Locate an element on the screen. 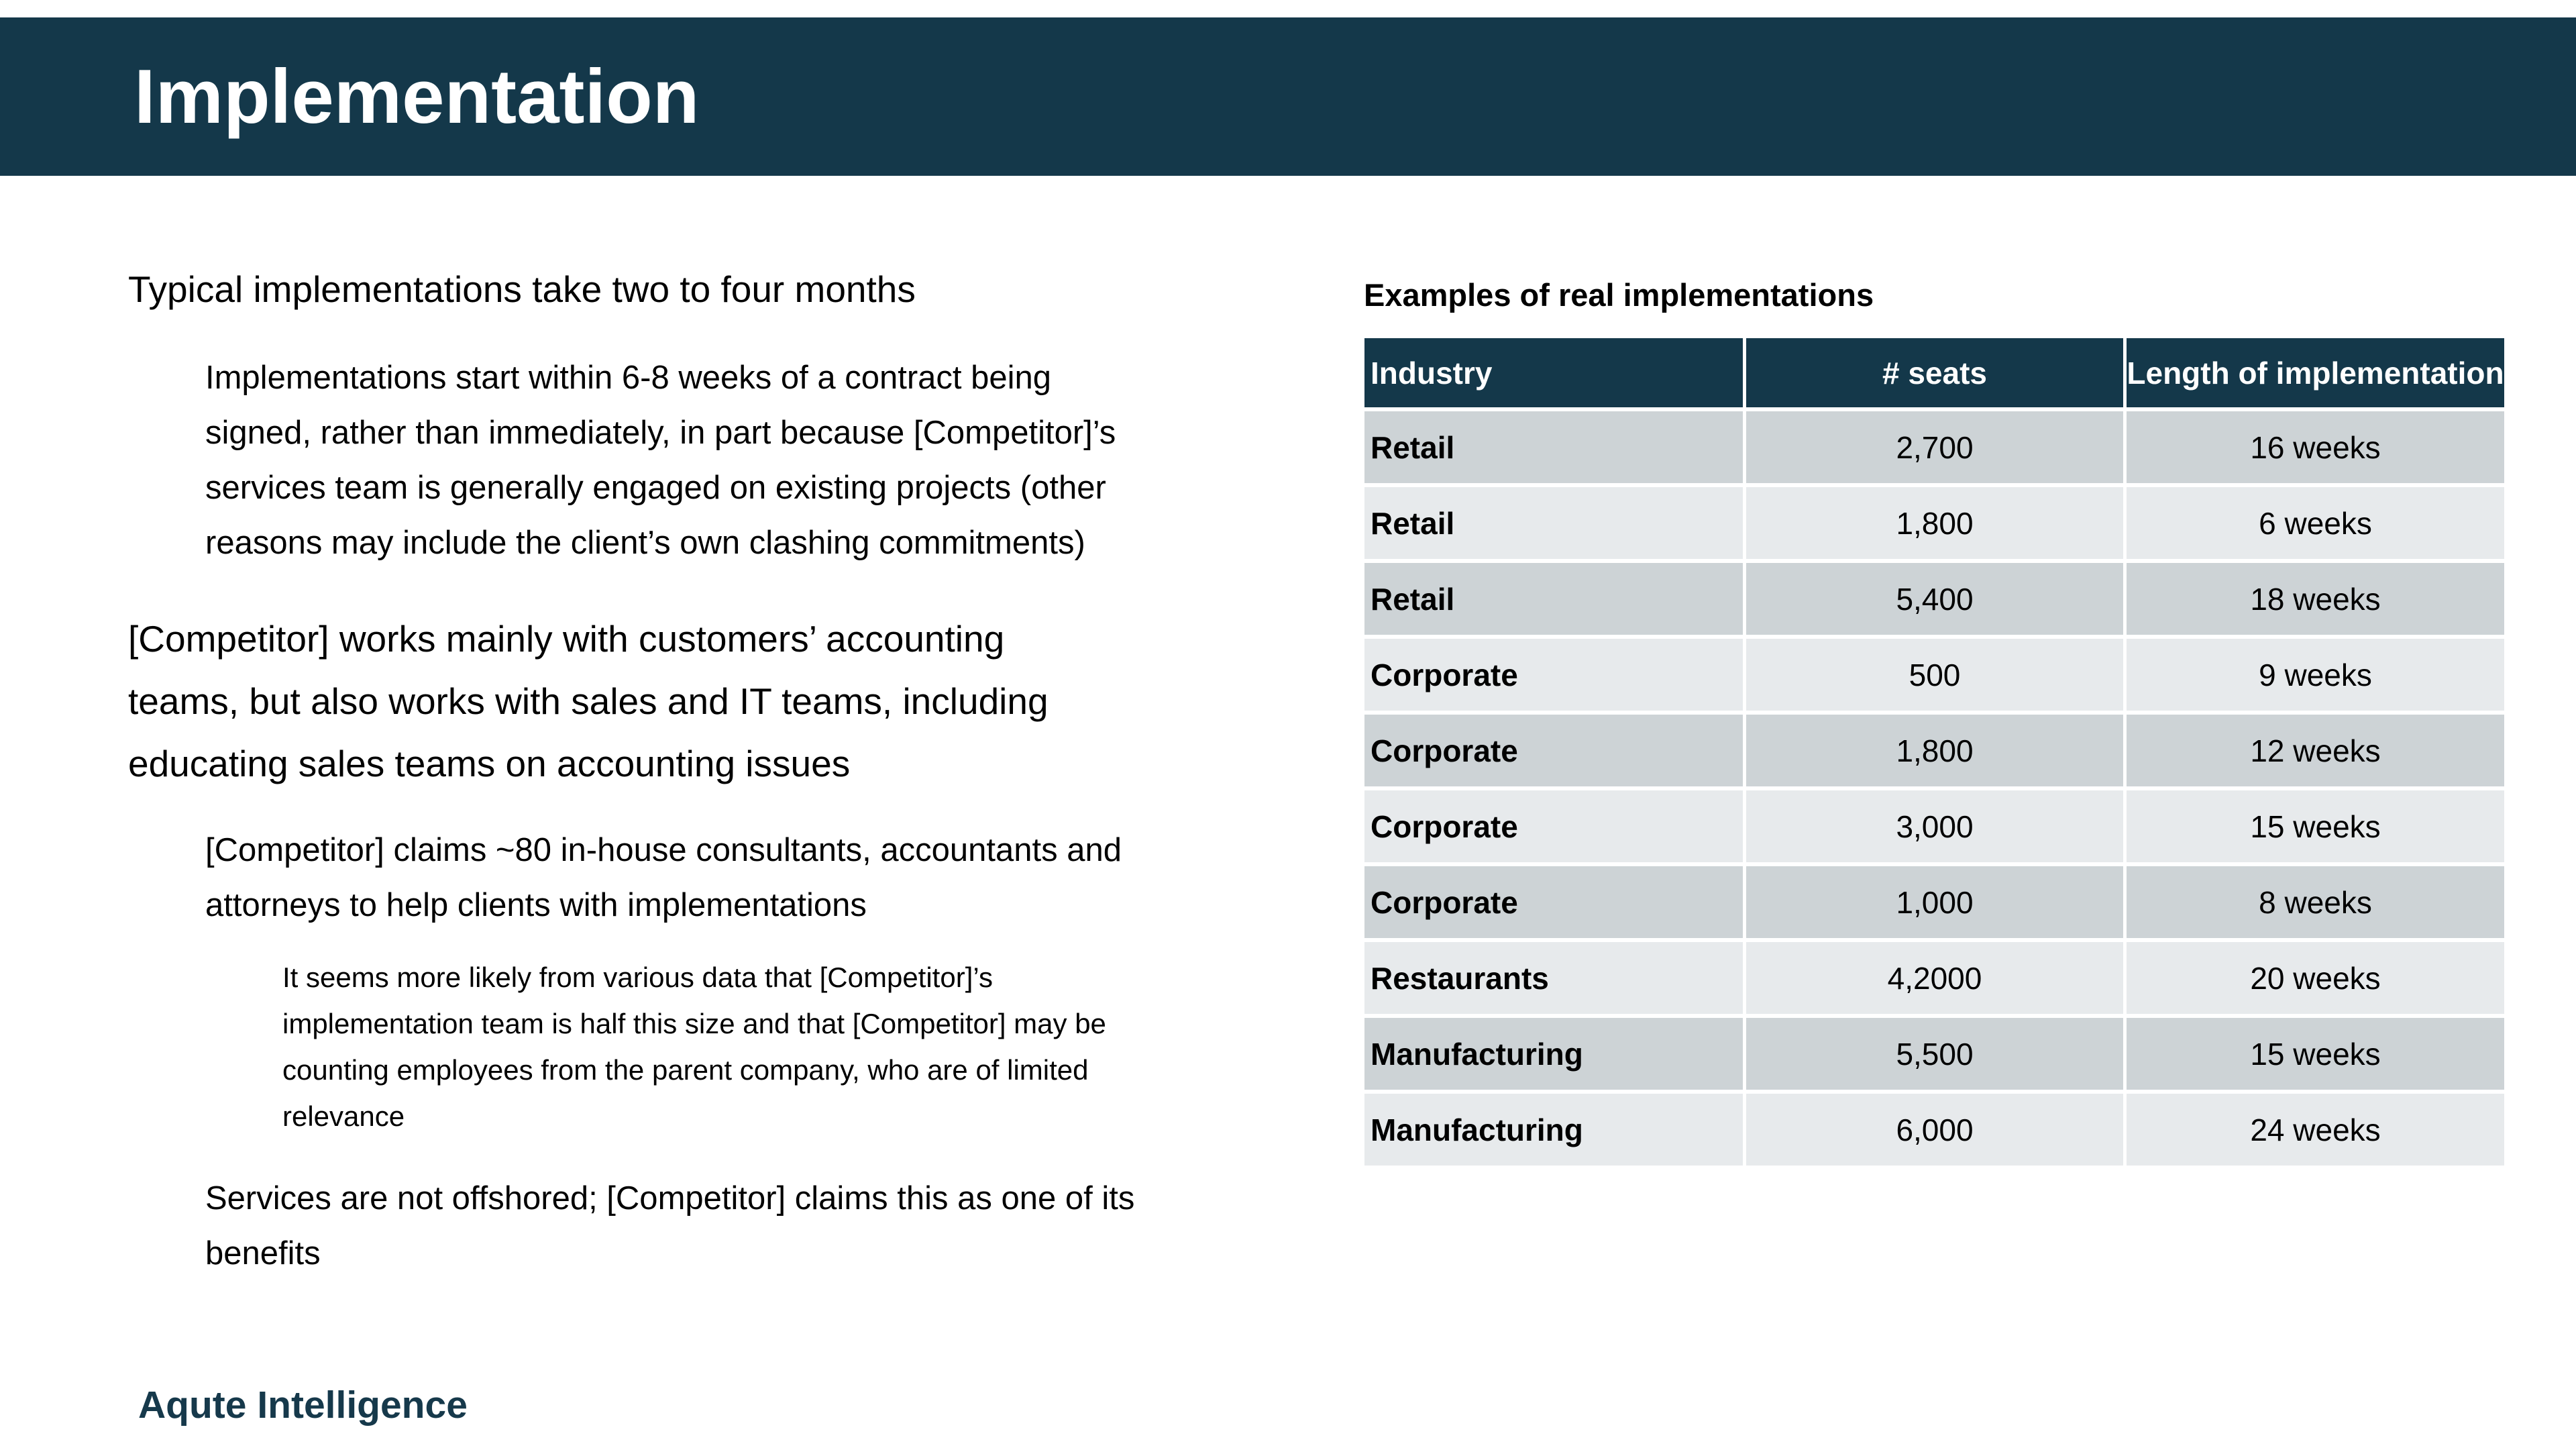  cell-seats: 3,000 is located at coordinates (1934, 826).